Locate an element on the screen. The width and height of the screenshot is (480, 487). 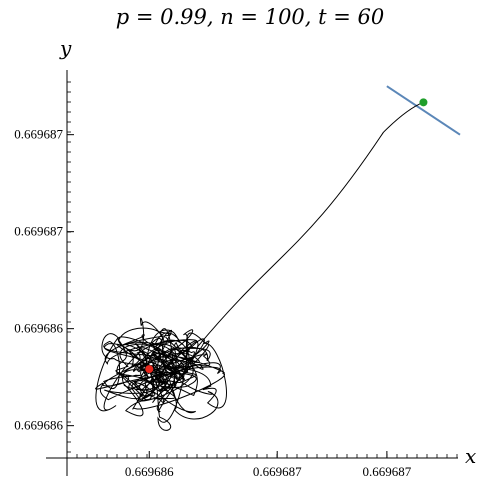
x-tick-label: 0.669686 is located at coordinates (149, 471).